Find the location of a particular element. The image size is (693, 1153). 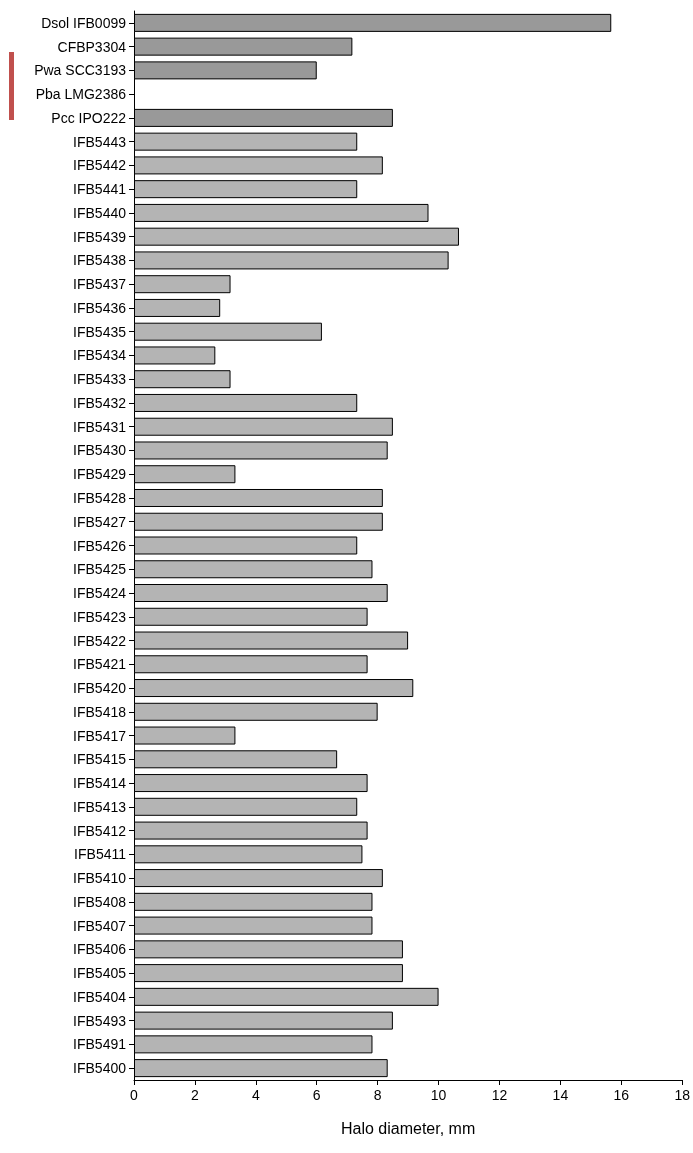

y-tick-label: IFB5441 is located at coordinates (100, 189).